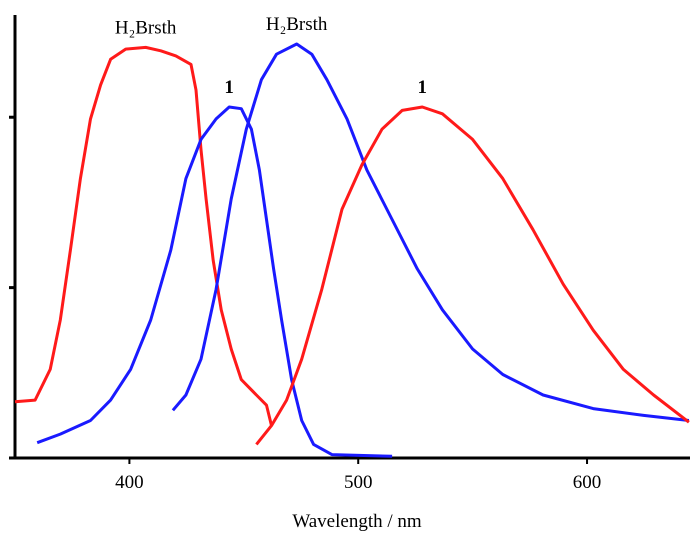 The height and width of the screenshot is (543, 700). Describe the element at coordinates (587, 482) in the screenshot. I see `x-tick-label: 600` at that location.